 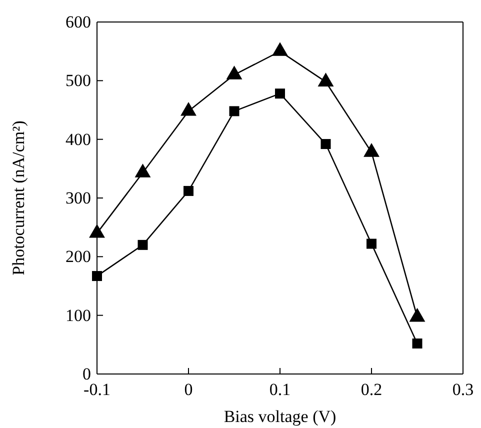 I want to click on y-tick-label: 400, so click(x=78, y=139).